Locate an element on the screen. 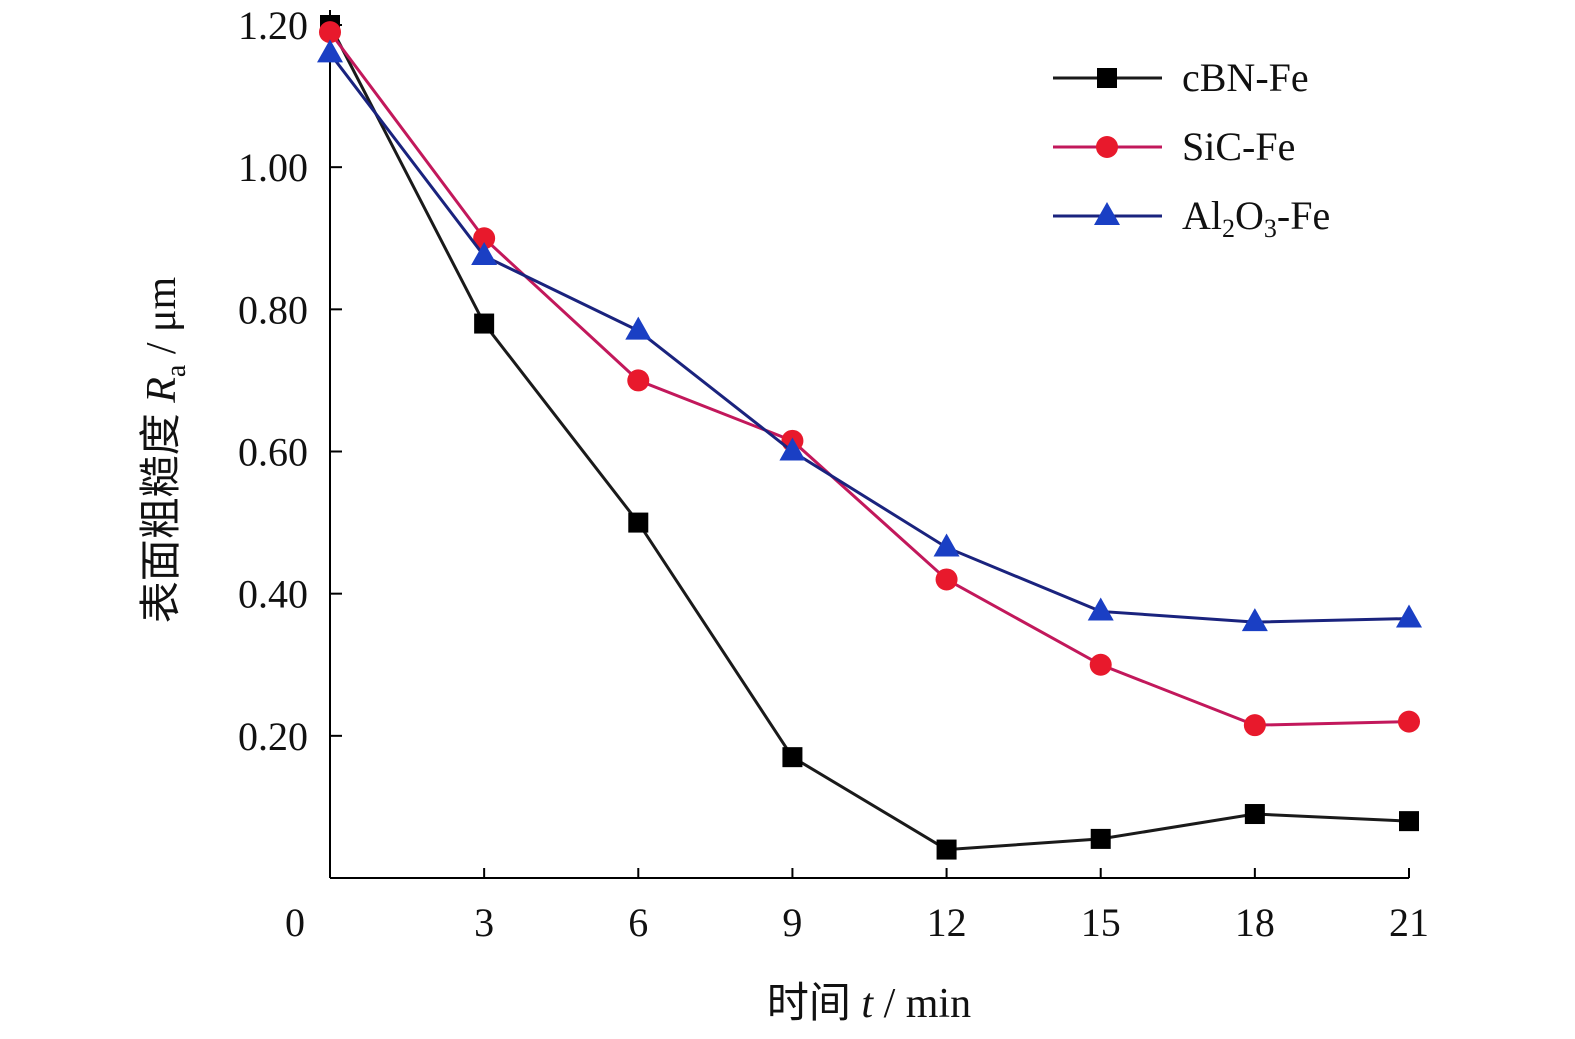 This screenshot has height=1039, width=1575. legend: cBN-Fe SiC-Fe Al2O3-Fe is located at coordinates (1191, 149).